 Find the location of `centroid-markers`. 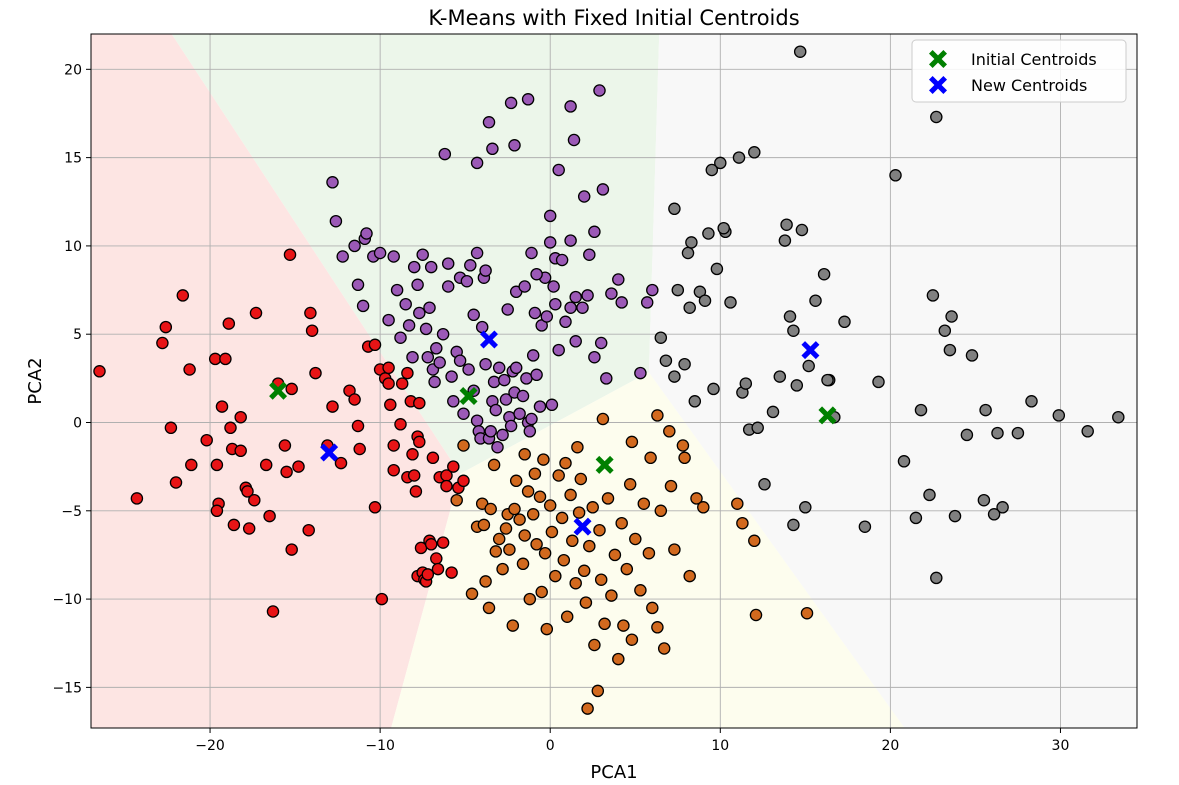

centroid-markers is located at coordinates (553, 433).